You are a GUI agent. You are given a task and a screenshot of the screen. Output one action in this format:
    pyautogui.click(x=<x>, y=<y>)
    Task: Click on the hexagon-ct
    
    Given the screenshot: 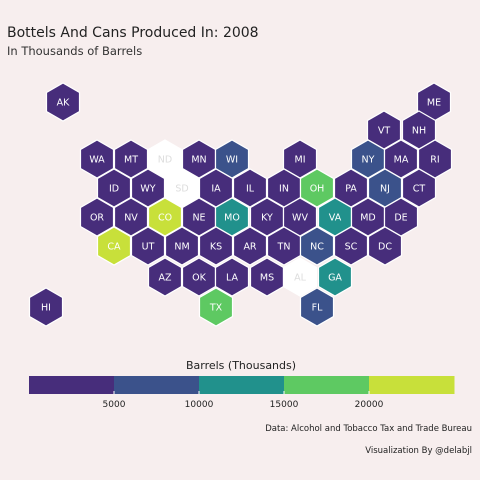 What is the action you would take?
    pyautogui.click(x=419, y=188)
    